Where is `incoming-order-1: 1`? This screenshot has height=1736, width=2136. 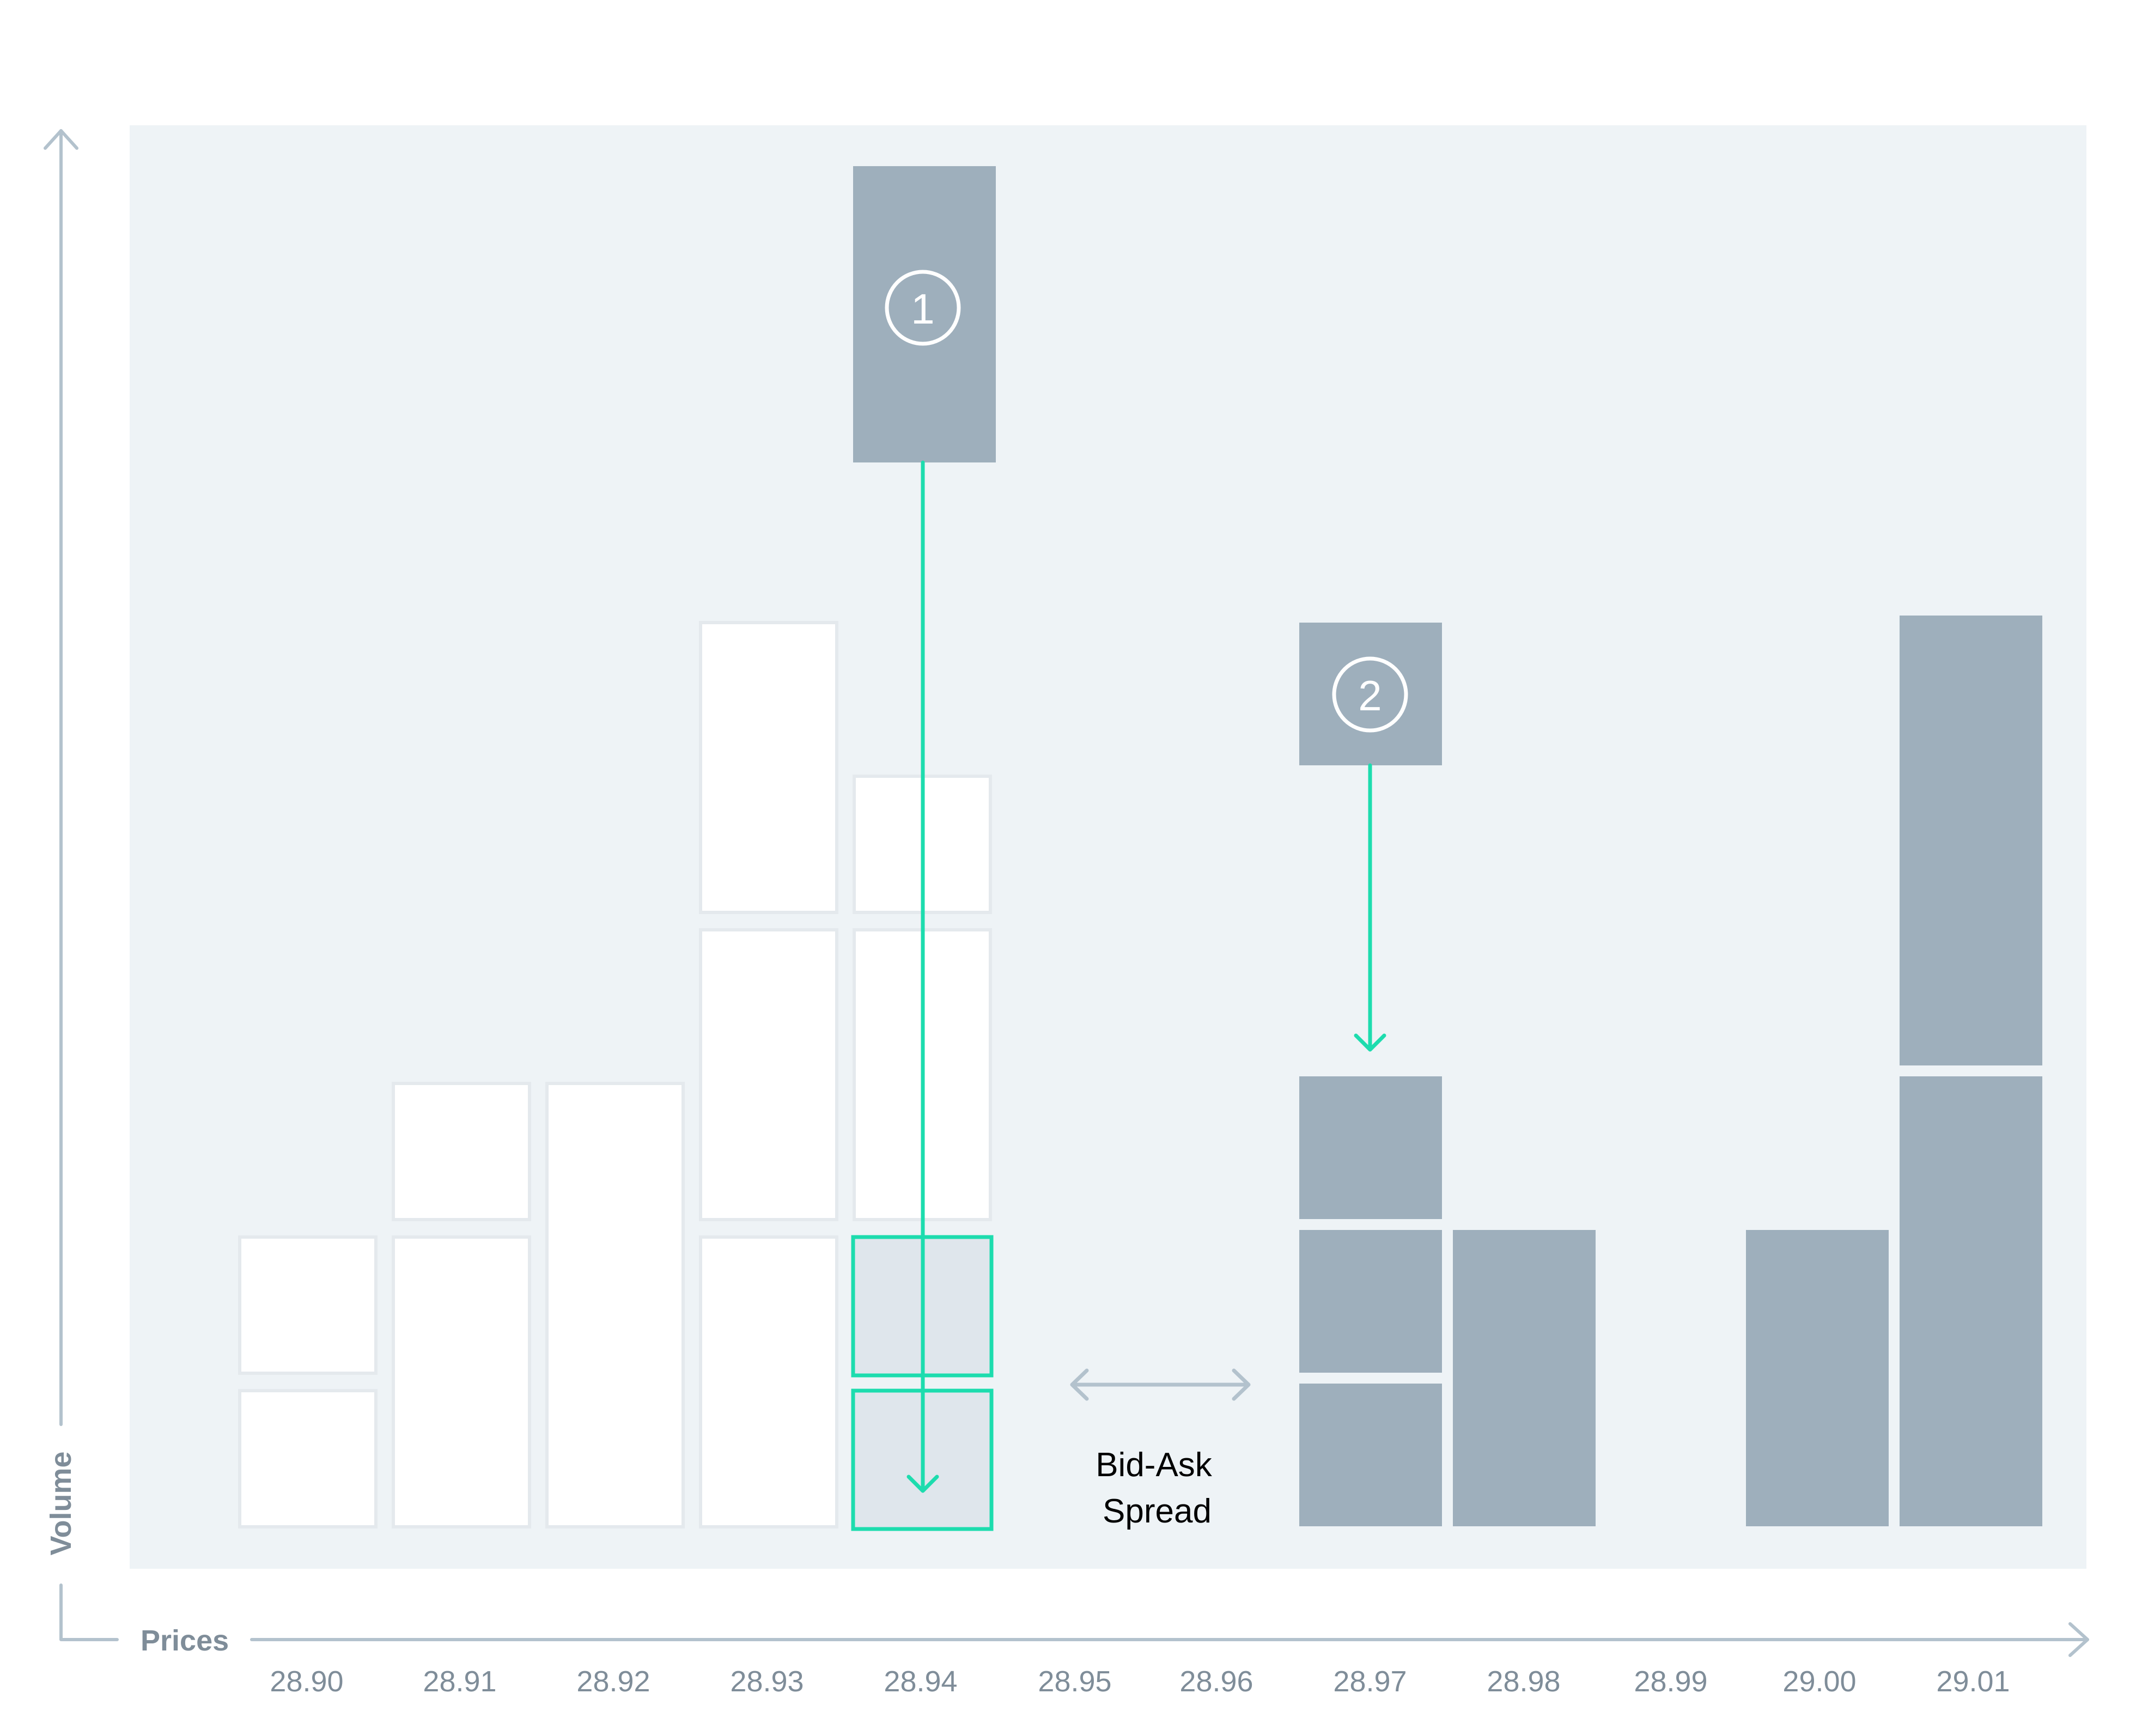 incoming-order-1: 1 is located at coordinates (924, 314).